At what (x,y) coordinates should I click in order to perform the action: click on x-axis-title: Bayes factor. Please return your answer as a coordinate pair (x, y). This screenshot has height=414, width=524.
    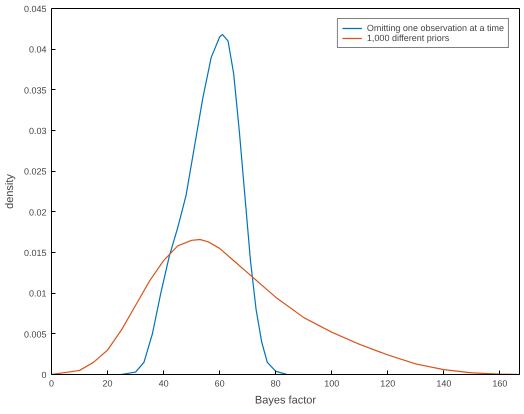
    Looking at the image, I should click on (285, 400).